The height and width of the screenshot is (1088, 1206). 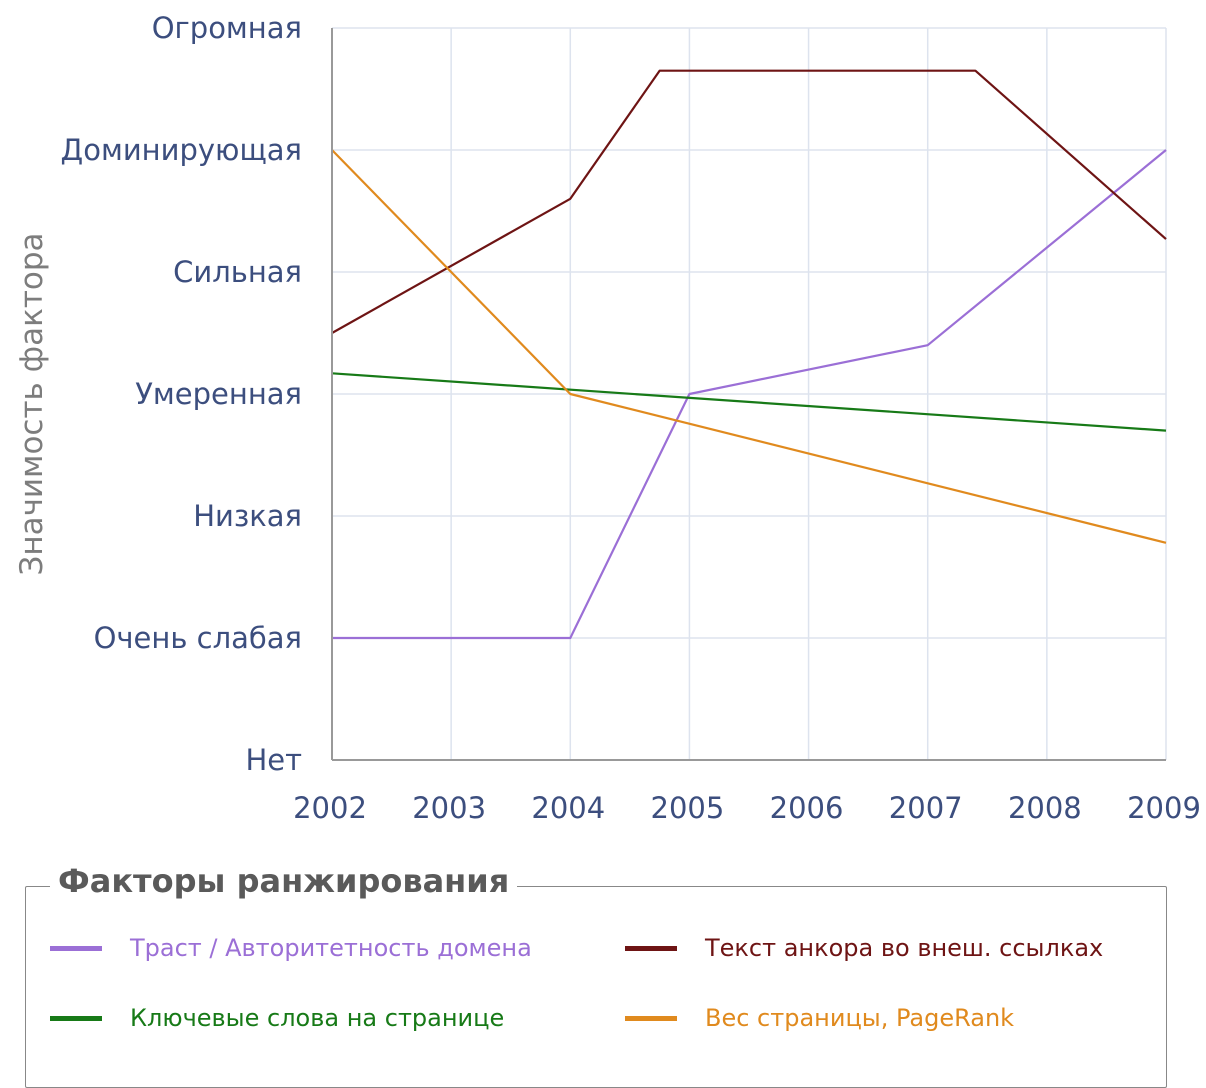 What do you see at coordinates (237, 272) in the screenshot?
I see `y-tick-label: Сильная` at bounding box center [237, 272].